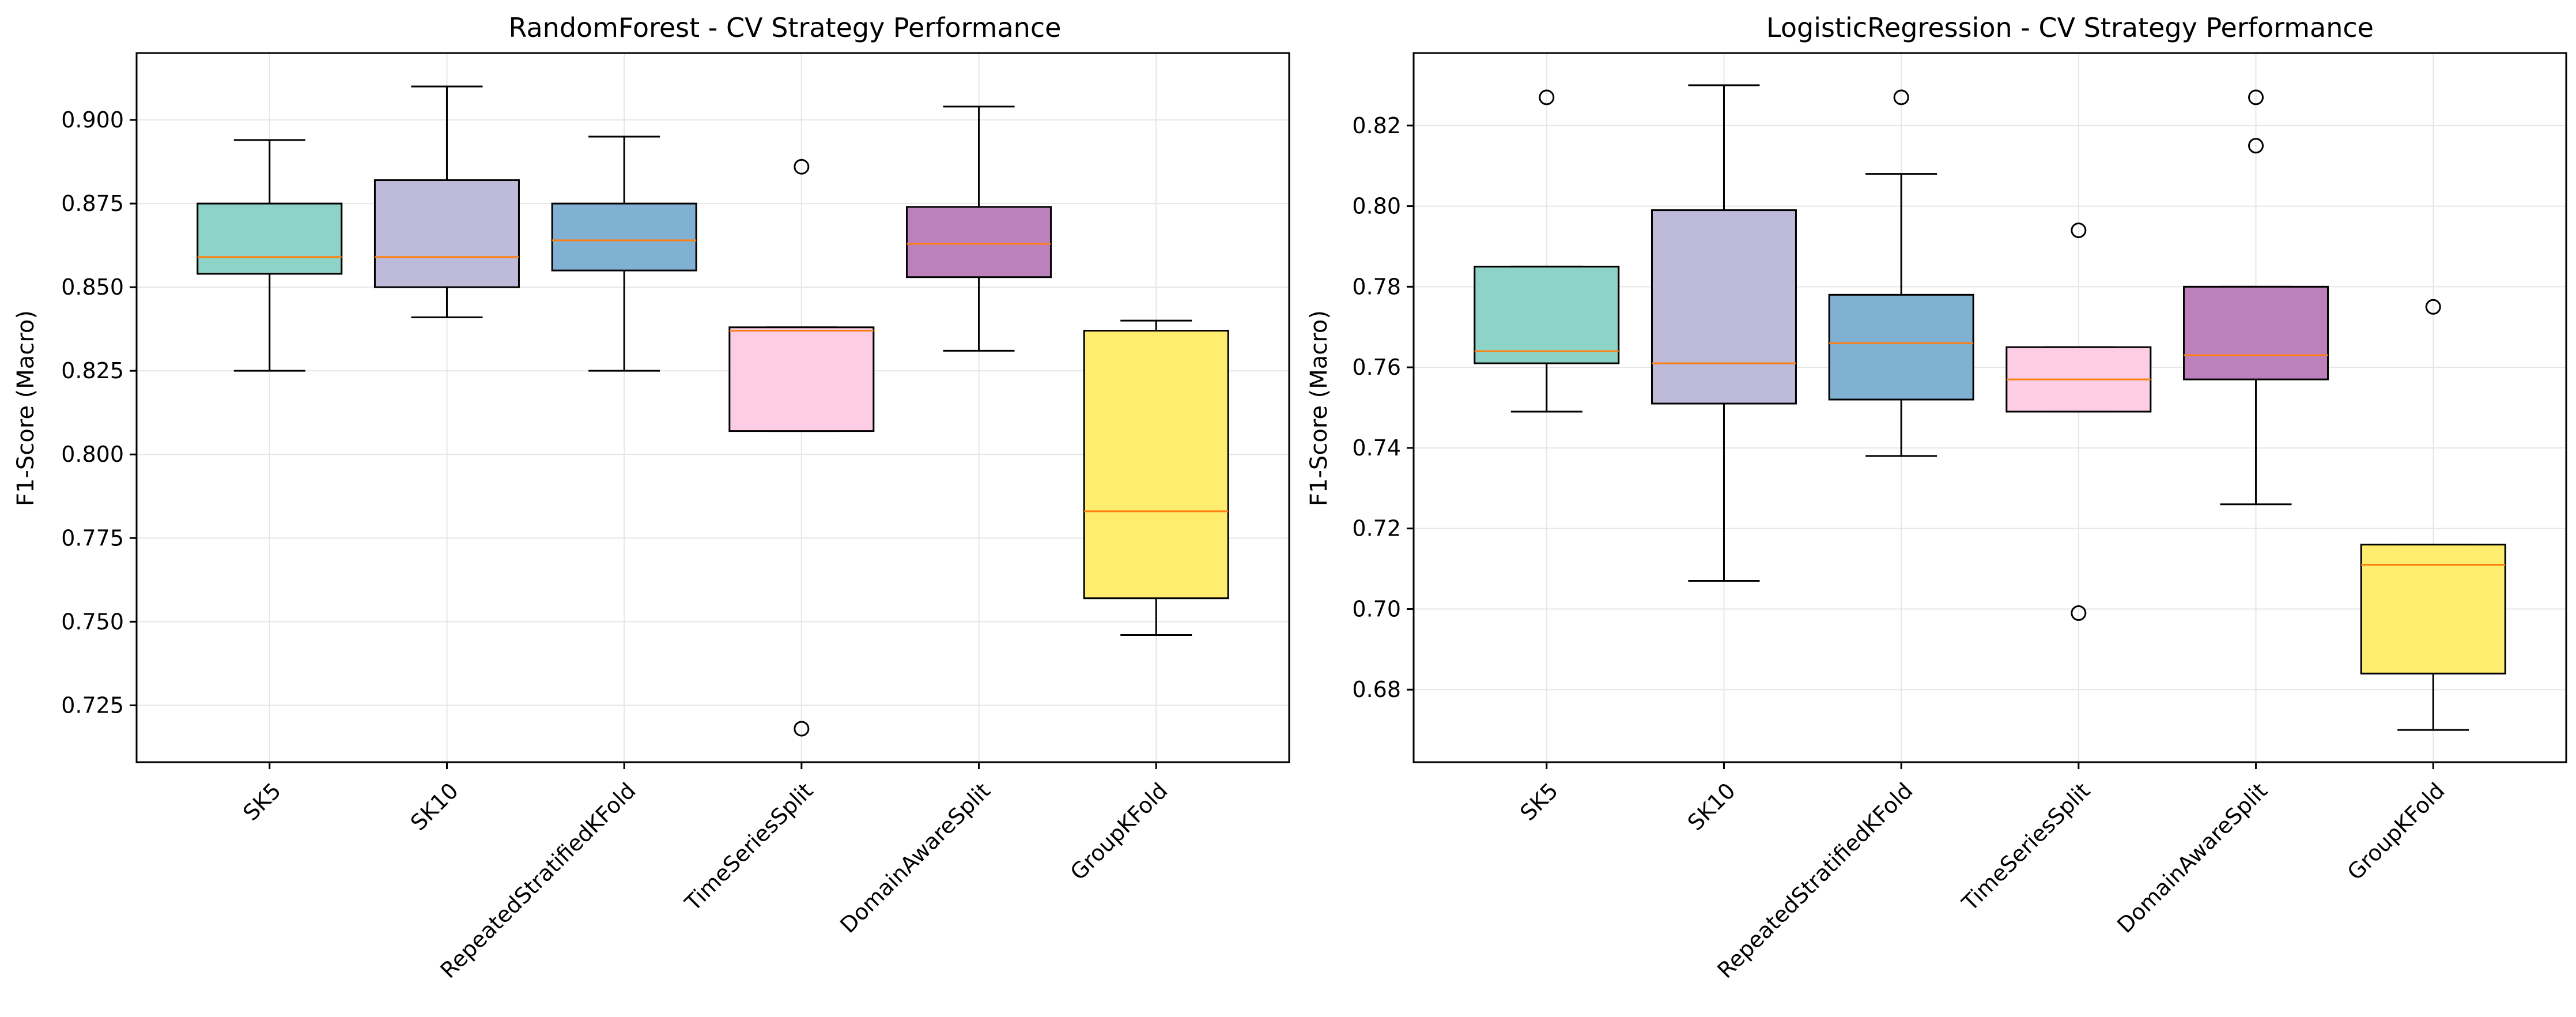 This screenshot has height=1017, width=2576. What do you see at coordinates (1376, 286) in the screenshot?
I see `y-tick-label: 0.78` at bounding box center [1376, 286].